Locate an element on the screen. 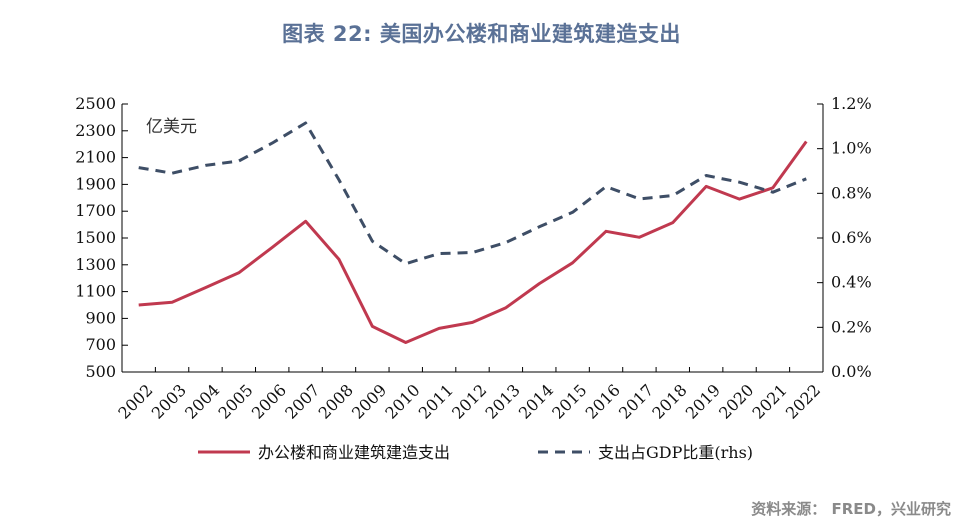  legend-label-spending: 办公楼和商业建筑建造支出 is located at coordinates (354, 452).